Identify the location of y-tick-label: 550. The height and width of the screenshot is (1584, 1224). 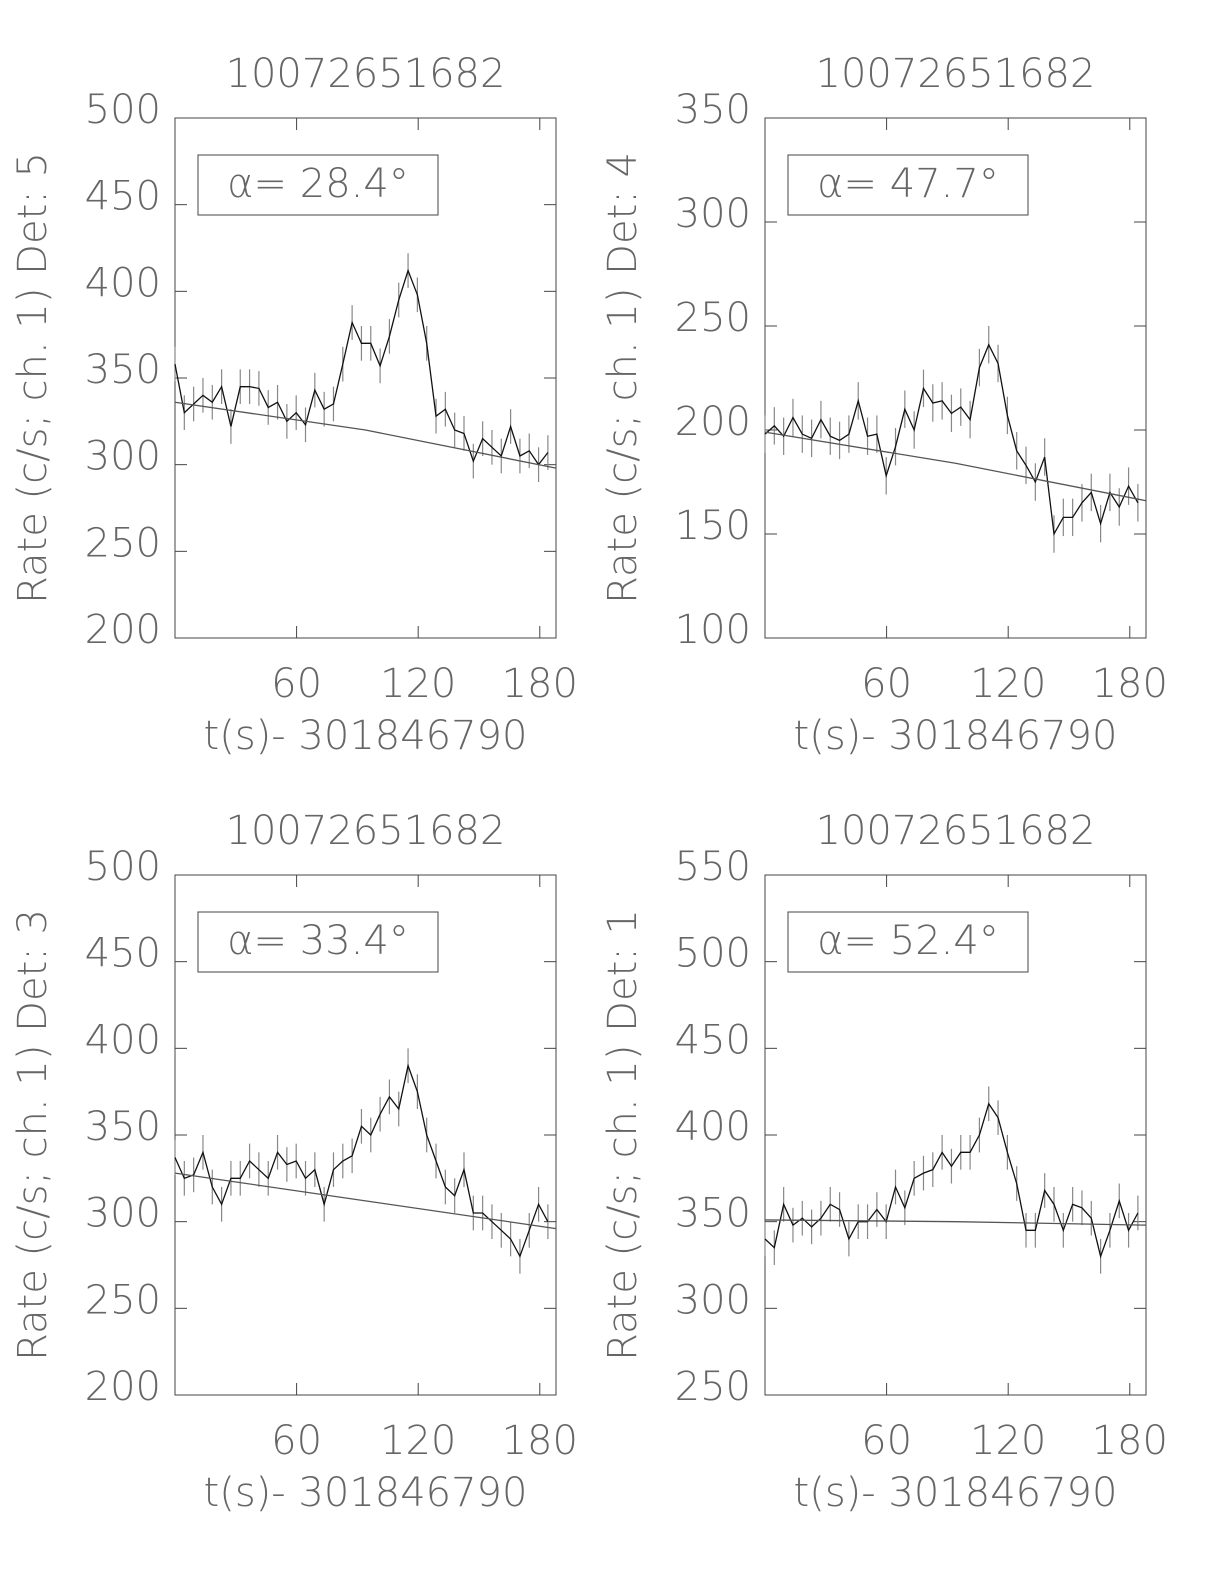
(713, 867).